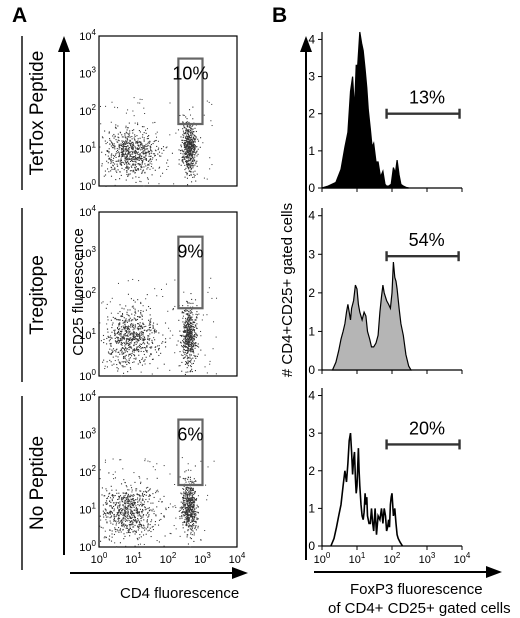 The height and width of the screenshot is (618, 520). I want to click on panel-a-ylabel: CD25 fluorescence, so click(78, 292).